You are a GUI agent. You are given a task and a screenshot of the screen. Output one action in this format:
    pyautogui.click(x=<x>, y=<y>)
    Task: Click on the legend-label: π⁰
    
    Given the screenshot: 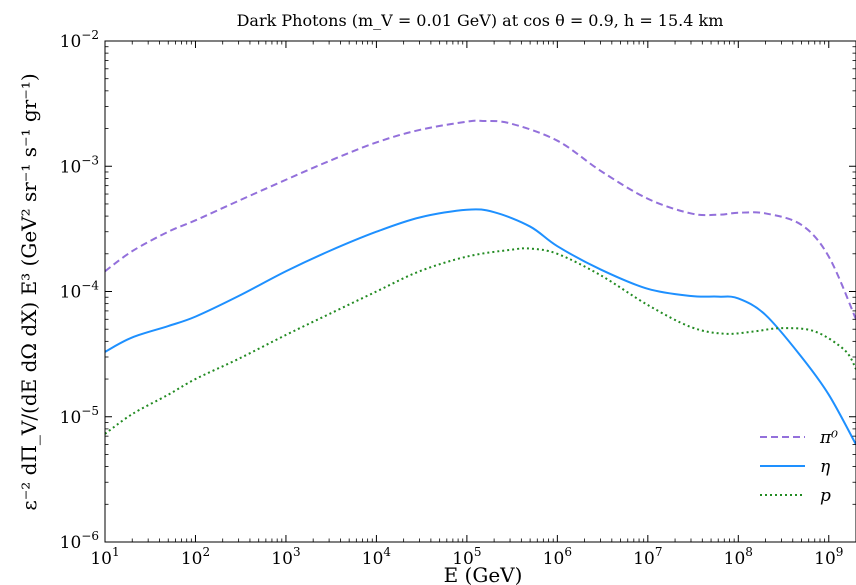 What is the action you would take?
    pyautogui.click(x=828, y=438)
    